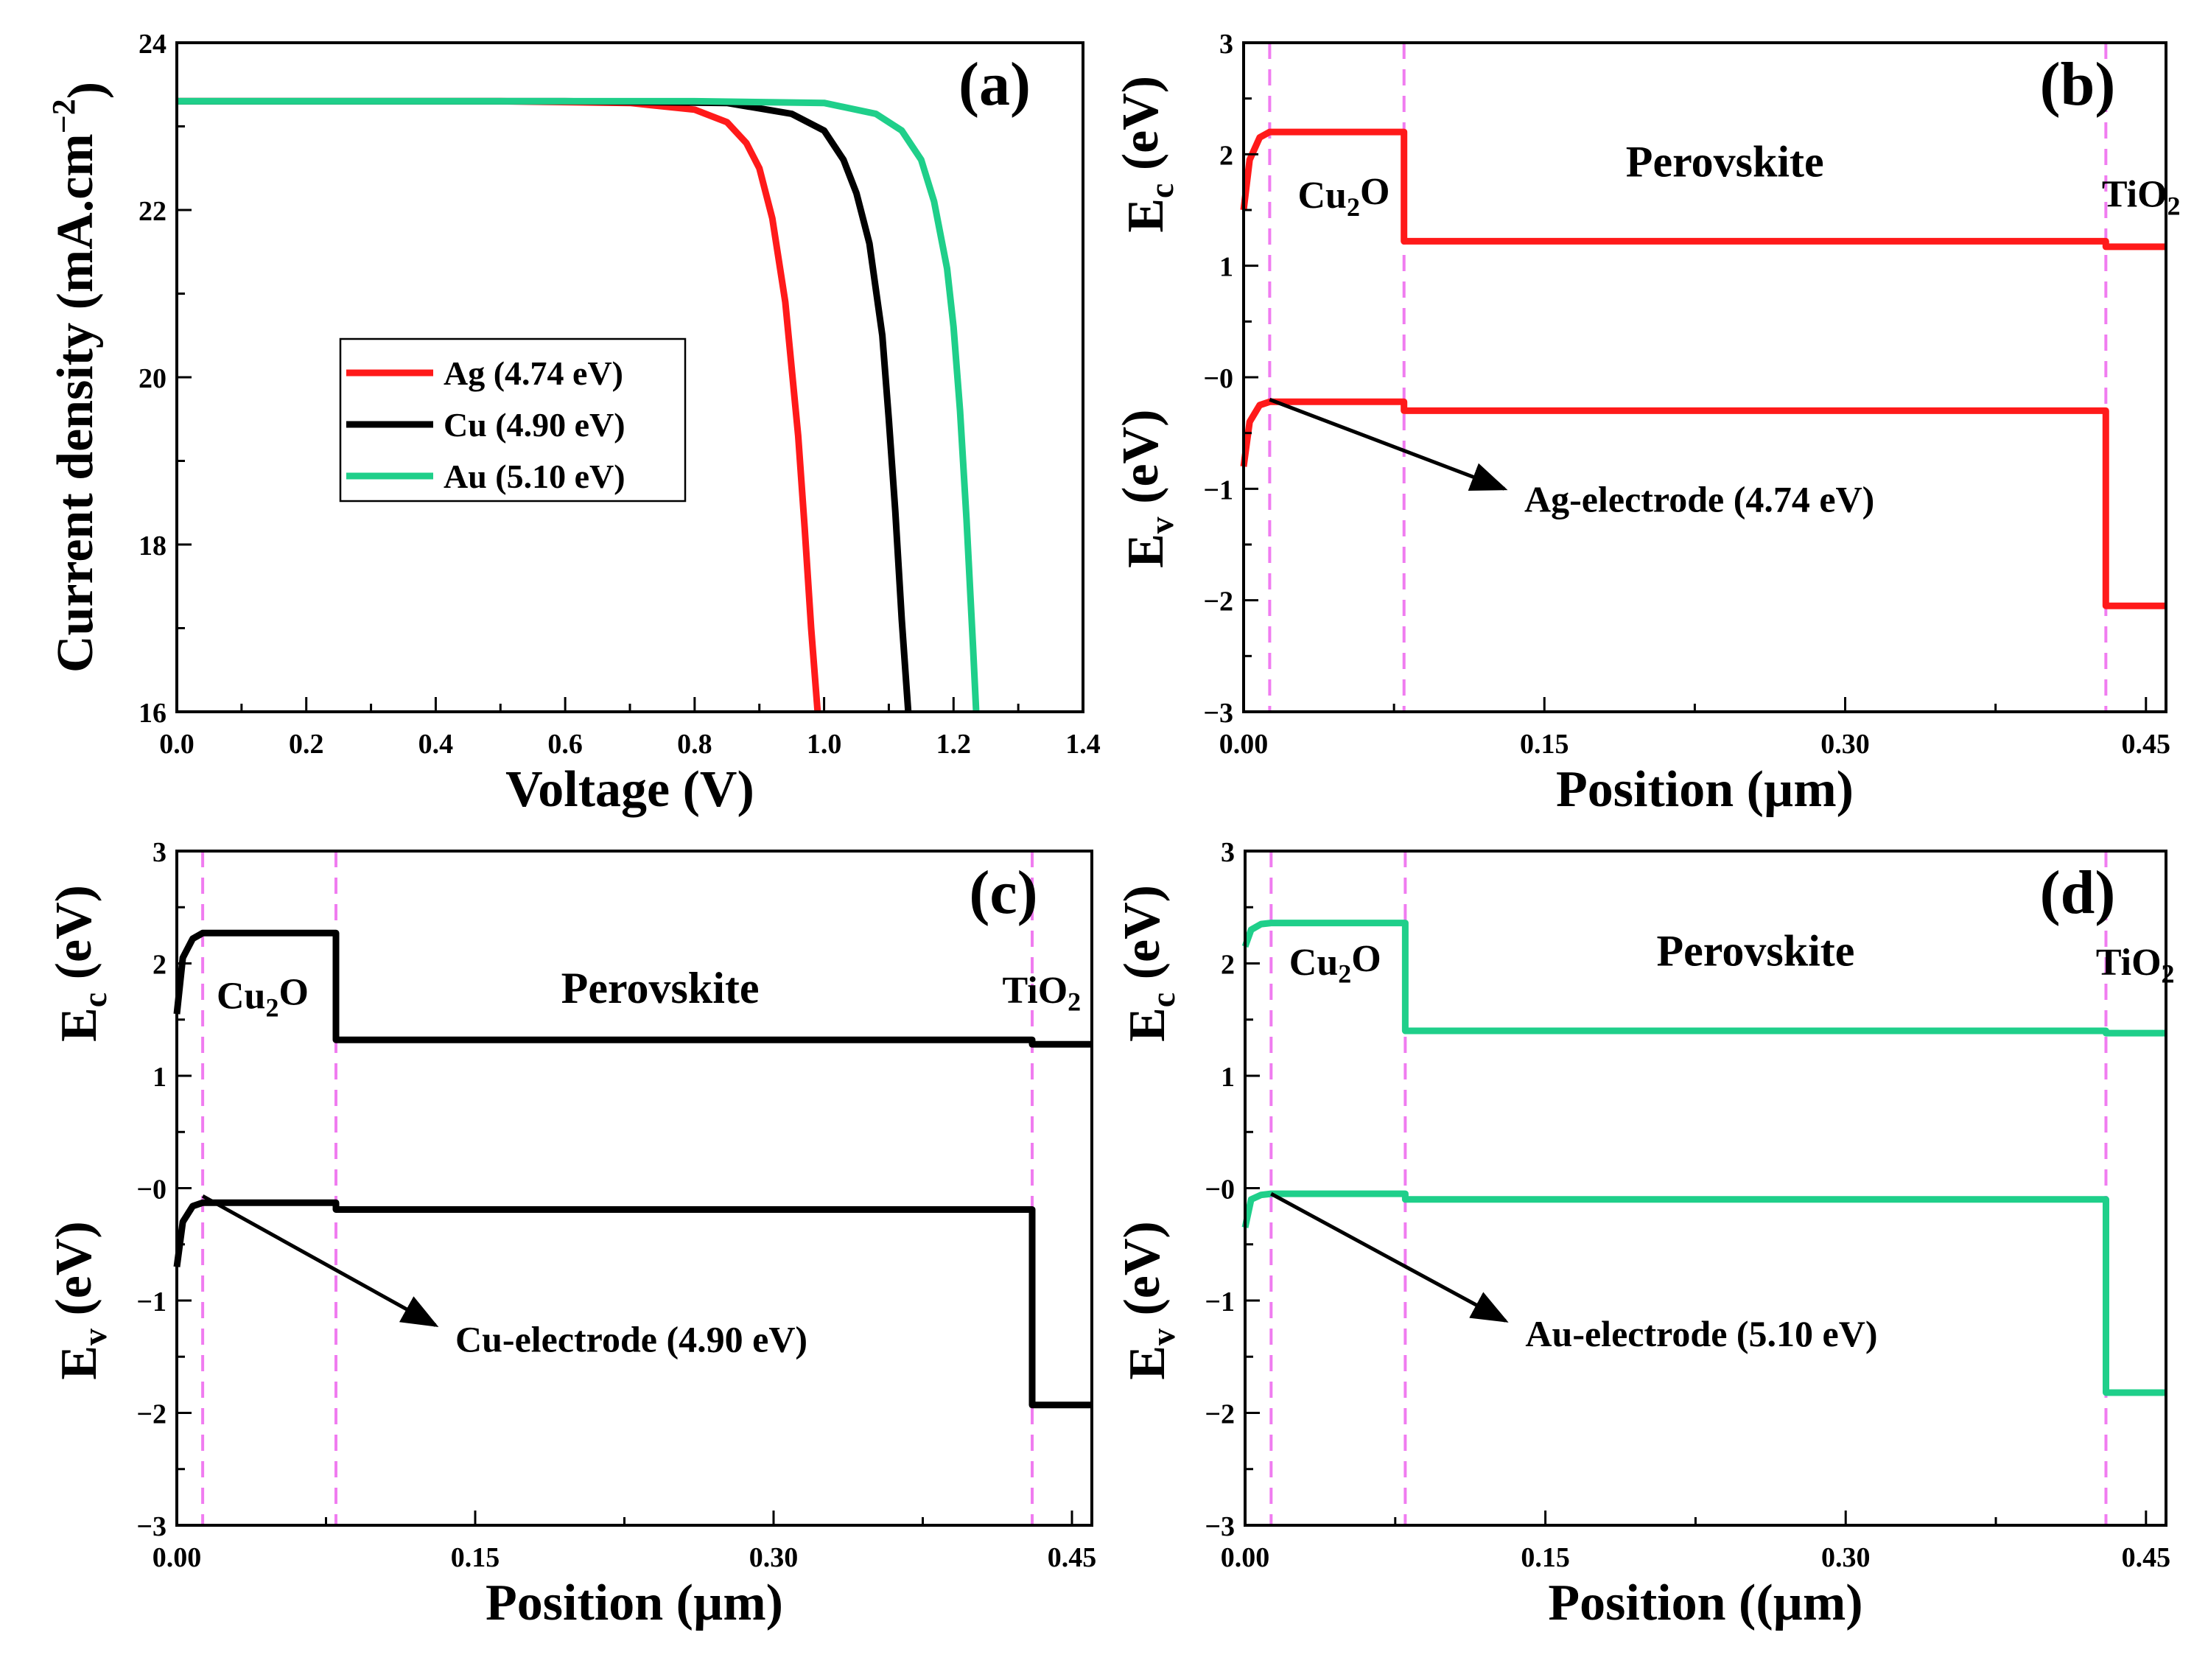 The width and height of the screenshot is (2208, 1680). What do you see at coordinates (629, 789) in the screenshot?
I see `x-axis-title: Voltage (V)` at bounding box center [629, 789].